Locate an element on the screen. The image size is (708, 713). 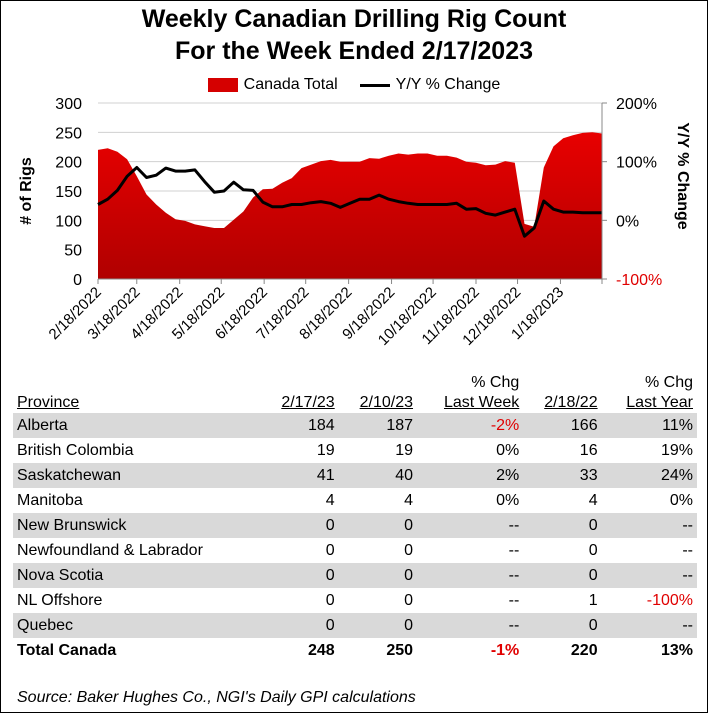
cell-province: Nova Scotia is located at coordinates (137, 575).